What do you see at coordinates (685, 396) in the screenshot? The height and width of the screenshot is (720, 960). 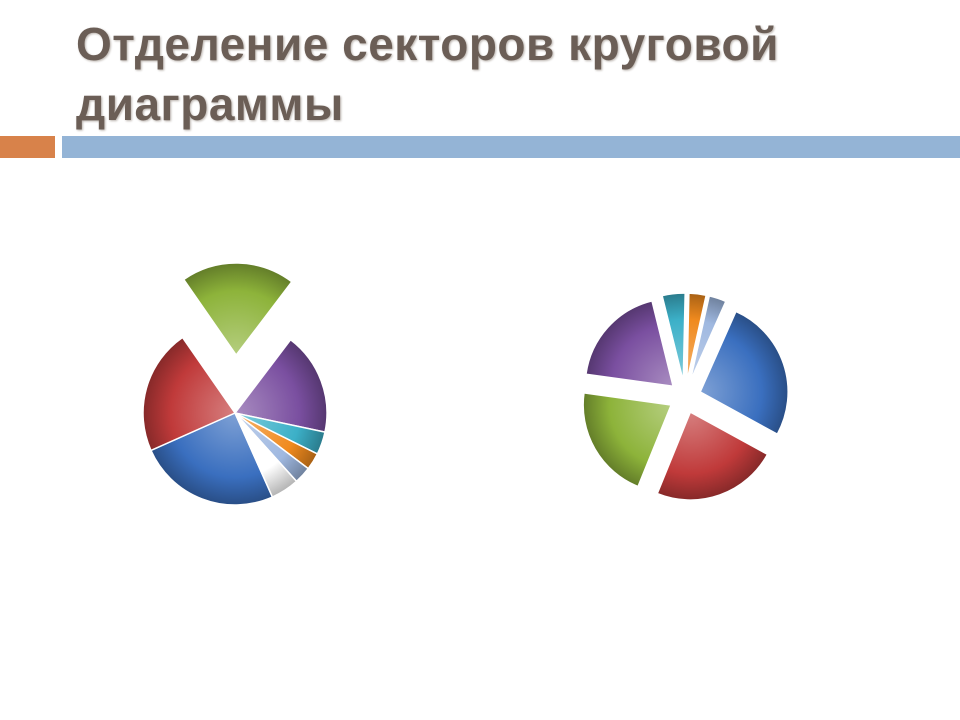 I see `pie-chart-all-slices-exploded` at bounding box center [685, 396].